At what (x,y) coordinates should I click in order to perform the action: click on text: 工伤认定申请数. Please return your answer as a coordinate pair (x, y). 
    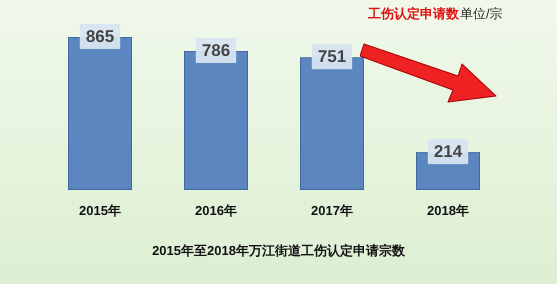
    Looking at the image, I should click on (413, 13).